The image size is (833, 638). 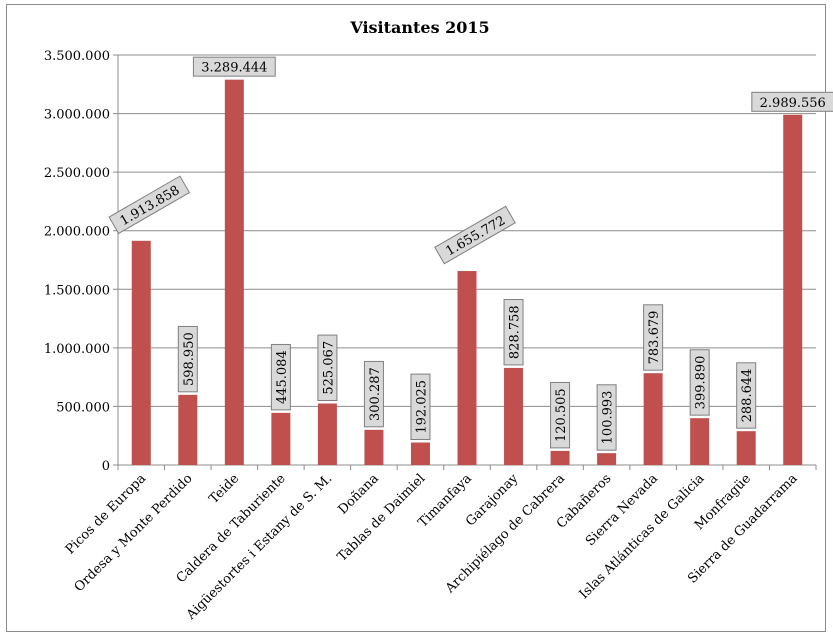 I want to click on data-label: 399.890, so click(x=699, y=382).